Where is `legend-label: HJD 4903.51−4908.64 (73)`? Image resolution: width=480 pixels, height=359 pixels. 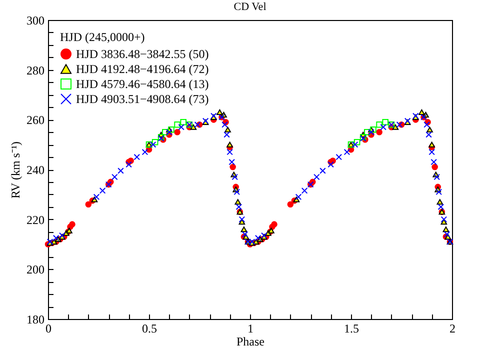 legend-label: HJD 4903.51−4908.64 (73) is located at coordinates (142, 99).